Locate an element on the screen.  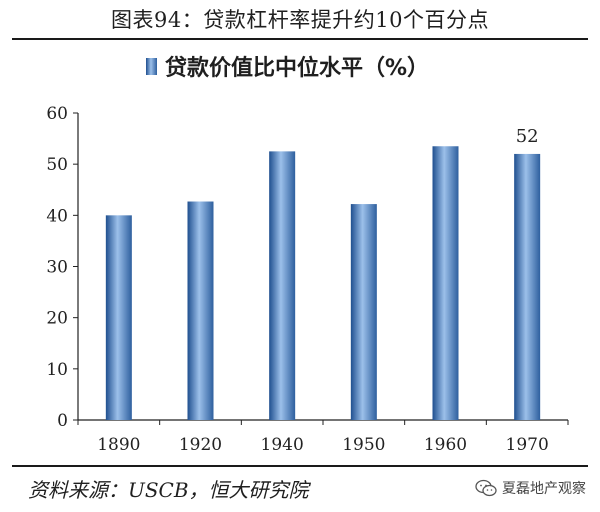
legend-label: 贷款价值比中位水平（%） is located at coordinates (297, 68).